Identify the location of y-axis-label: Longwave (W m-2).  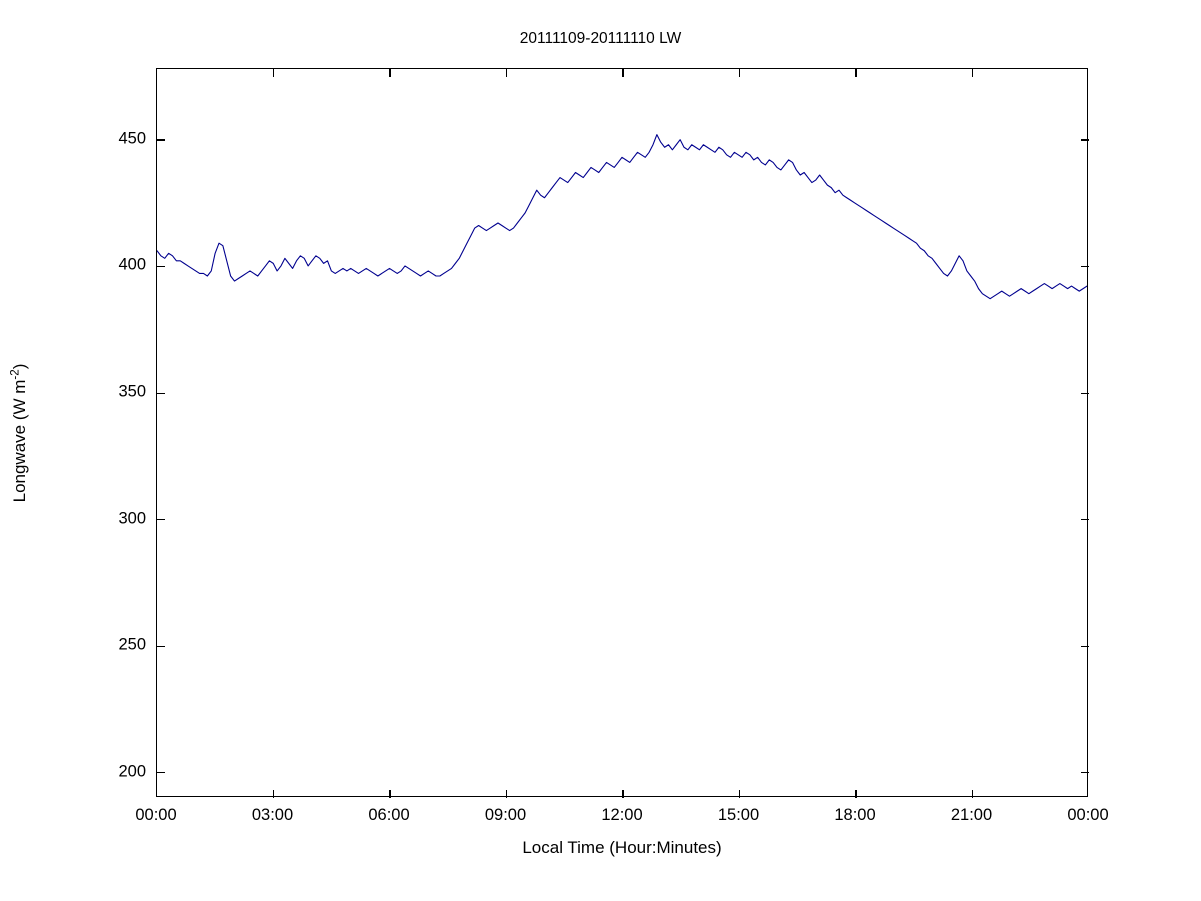
(19, 432).